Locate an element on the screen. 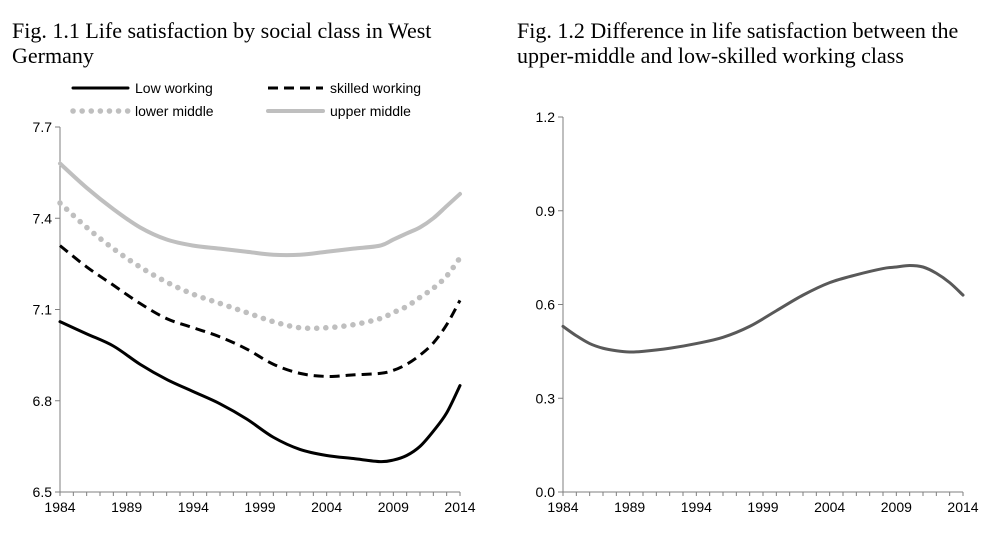  chart-1-x-tick-label: 2004 is located at coordinates (326, 507).